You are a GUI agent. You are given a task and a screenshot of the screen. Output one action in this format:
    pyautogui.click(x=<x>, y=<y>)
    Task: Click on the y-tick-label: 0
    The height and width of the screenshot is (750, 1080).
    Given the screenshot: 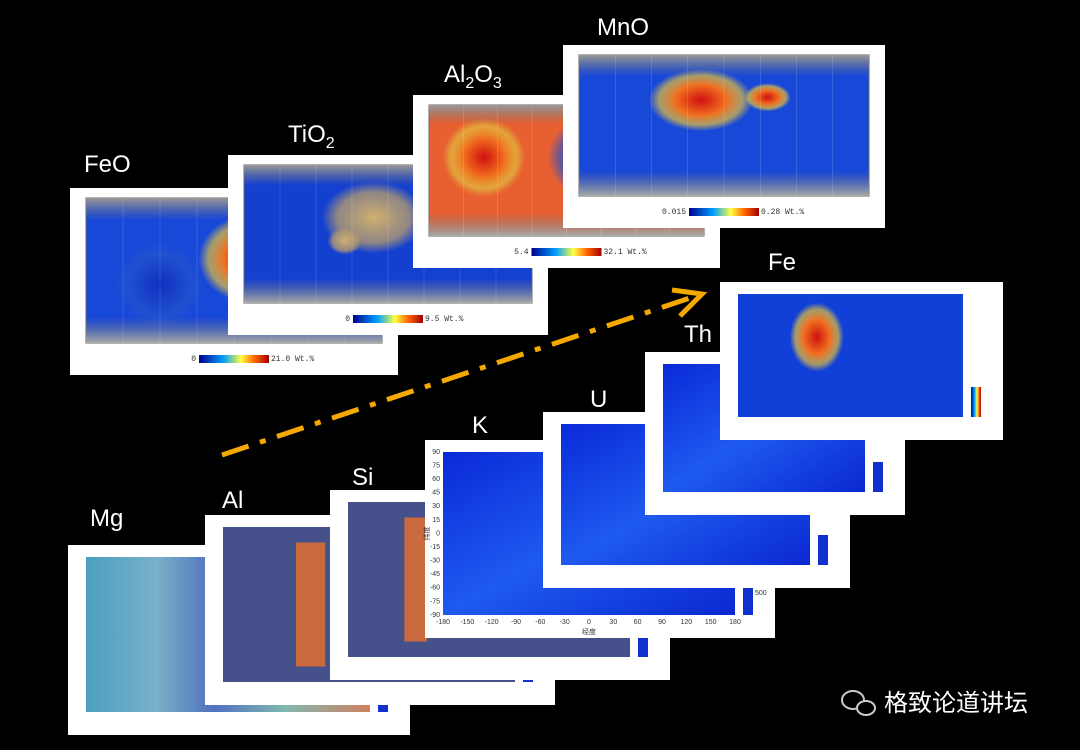 What is the action you would take?
    pyautogui.click(x=438, y=533)
    